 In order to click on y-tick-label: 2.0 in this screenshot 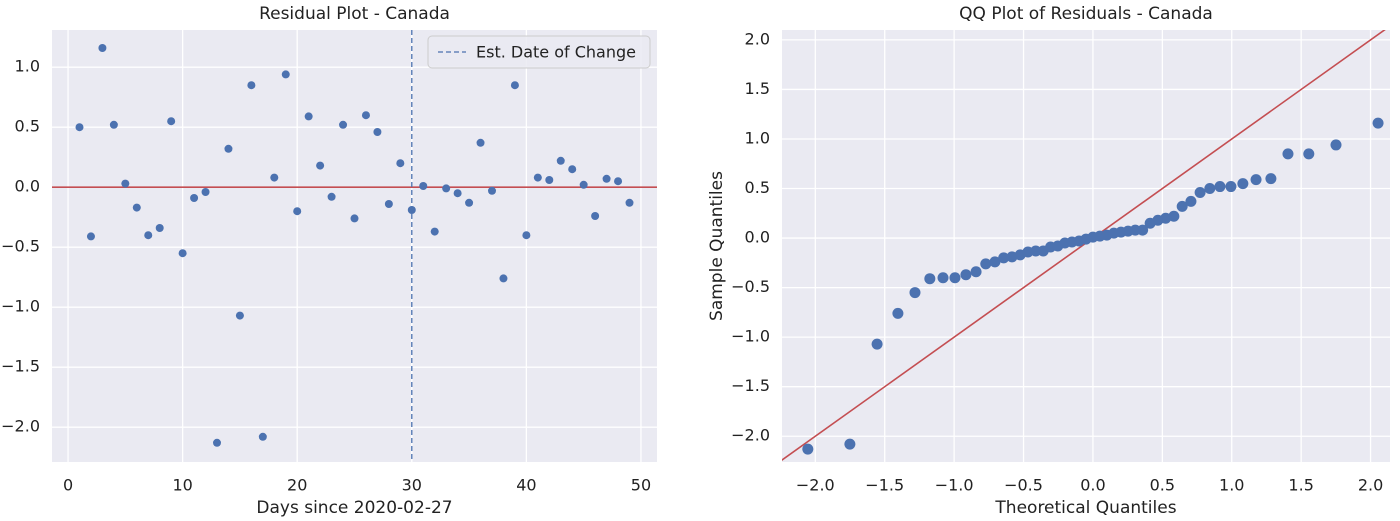, I will do `click(757, 38)`.